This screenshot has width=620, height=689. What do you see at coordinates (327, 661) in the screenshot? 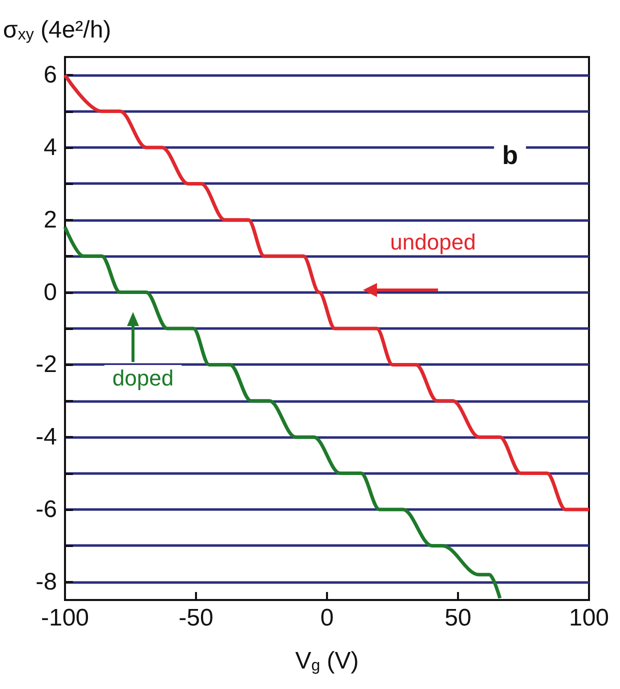
I see `x-axis-title: Vg (V)` at bounding box center [327, 661].